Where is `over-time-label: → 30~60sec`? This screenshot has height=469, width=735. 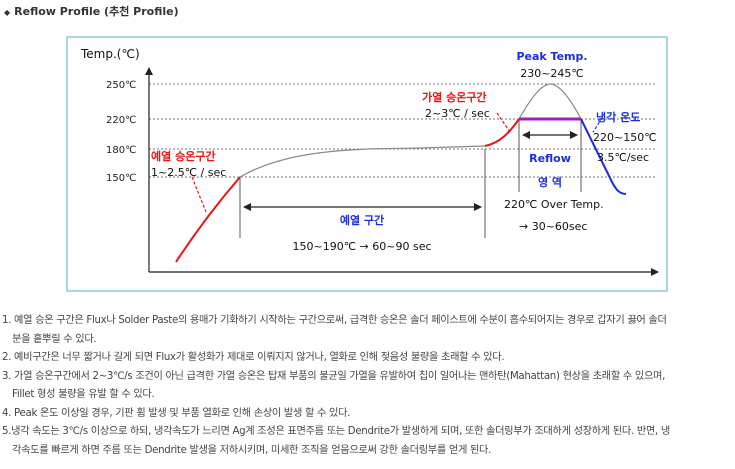 over-time-label: → 30~60sec is located at coordinates (553, 226).